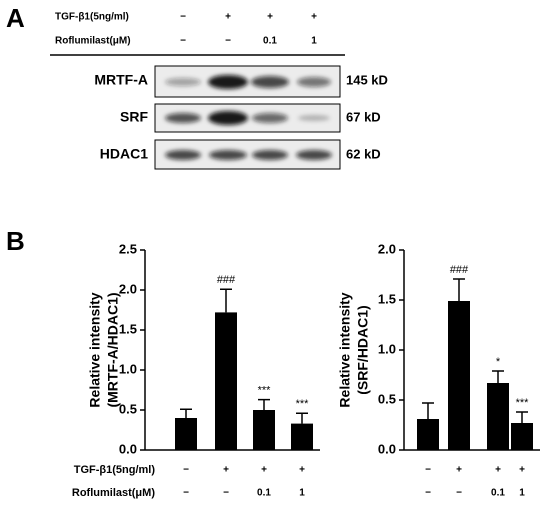 Image resolution: width=550 pixels, height=510 pixels. Describe the element at coordinates (363, 153) in the screenshot. I see `protein-size: 62 kD` at that location.